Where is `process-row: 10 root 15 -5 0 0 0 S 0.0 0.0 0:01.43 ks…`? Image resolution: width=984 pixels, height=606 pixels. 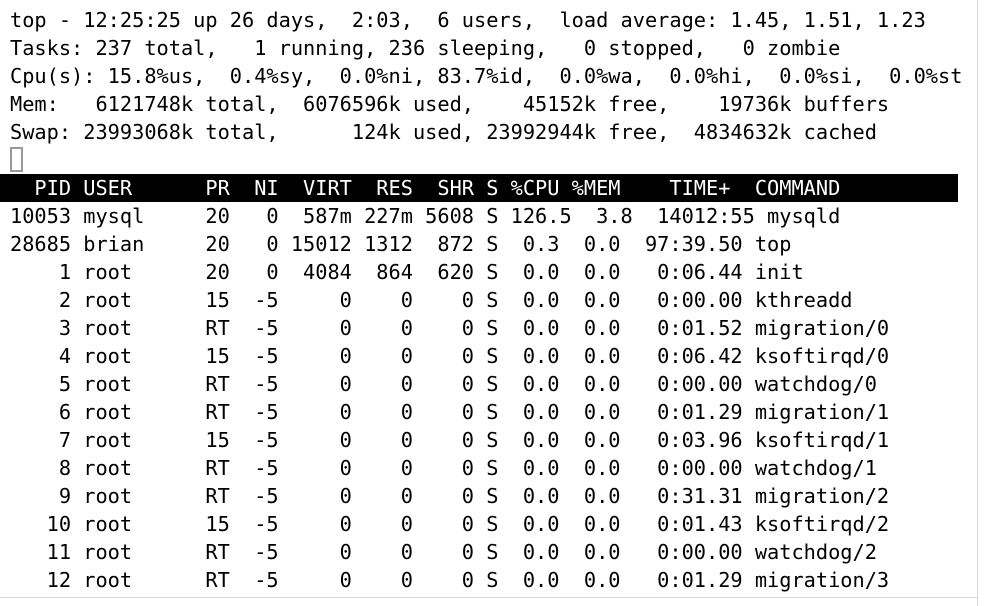 process-row: 10 root 15 -5 0 0 0 S 0.0 0.0 0:01.43 ks… is located at coordinates (450, 524).